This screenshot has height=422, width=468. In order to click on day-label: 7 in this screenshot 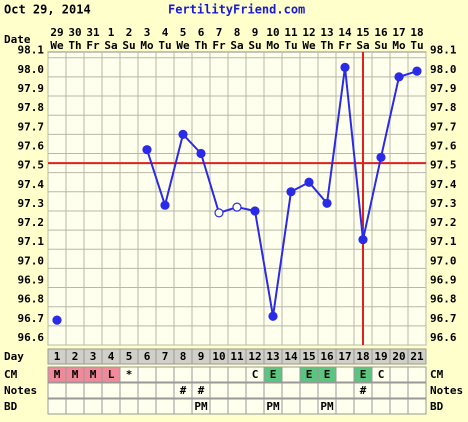, I will do `click(165, 356)`.